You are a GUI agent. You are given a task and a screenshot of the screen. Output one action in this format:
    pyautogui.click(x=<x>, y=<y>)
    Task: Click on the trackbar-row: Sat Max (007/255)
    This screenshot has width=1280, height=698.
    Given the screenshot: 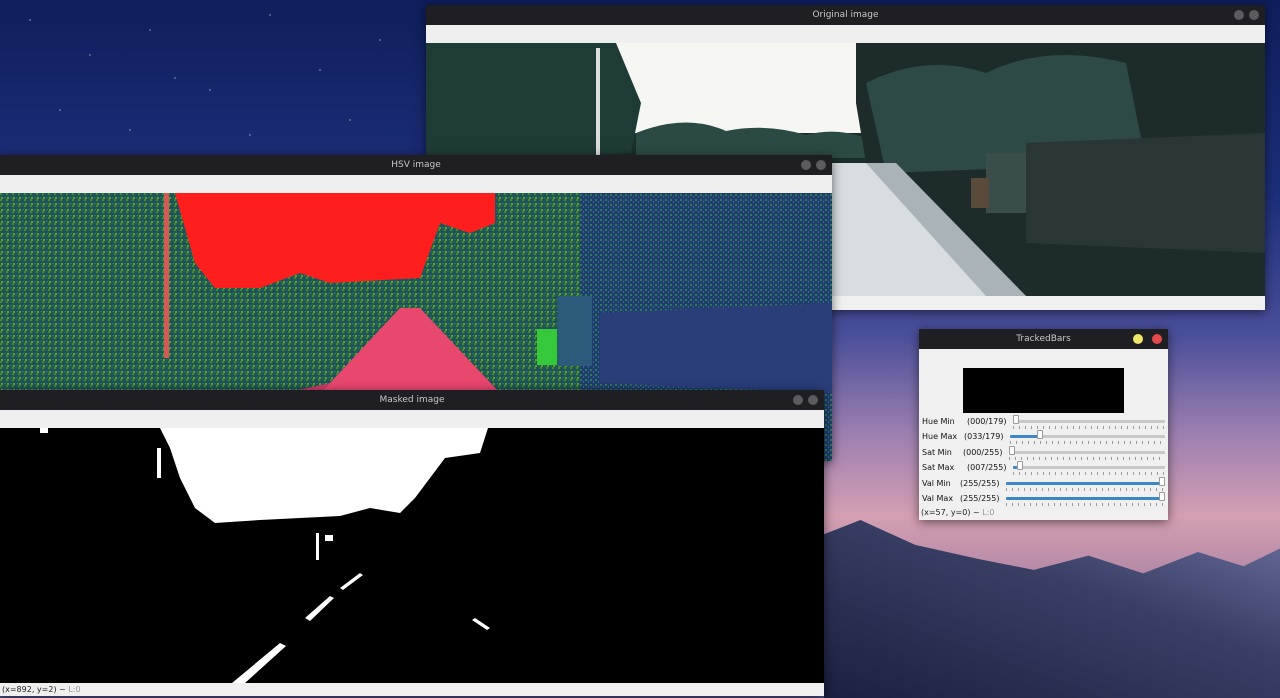 What is the action you would take?
    pyautogui.click(x=1043, y=467)
    